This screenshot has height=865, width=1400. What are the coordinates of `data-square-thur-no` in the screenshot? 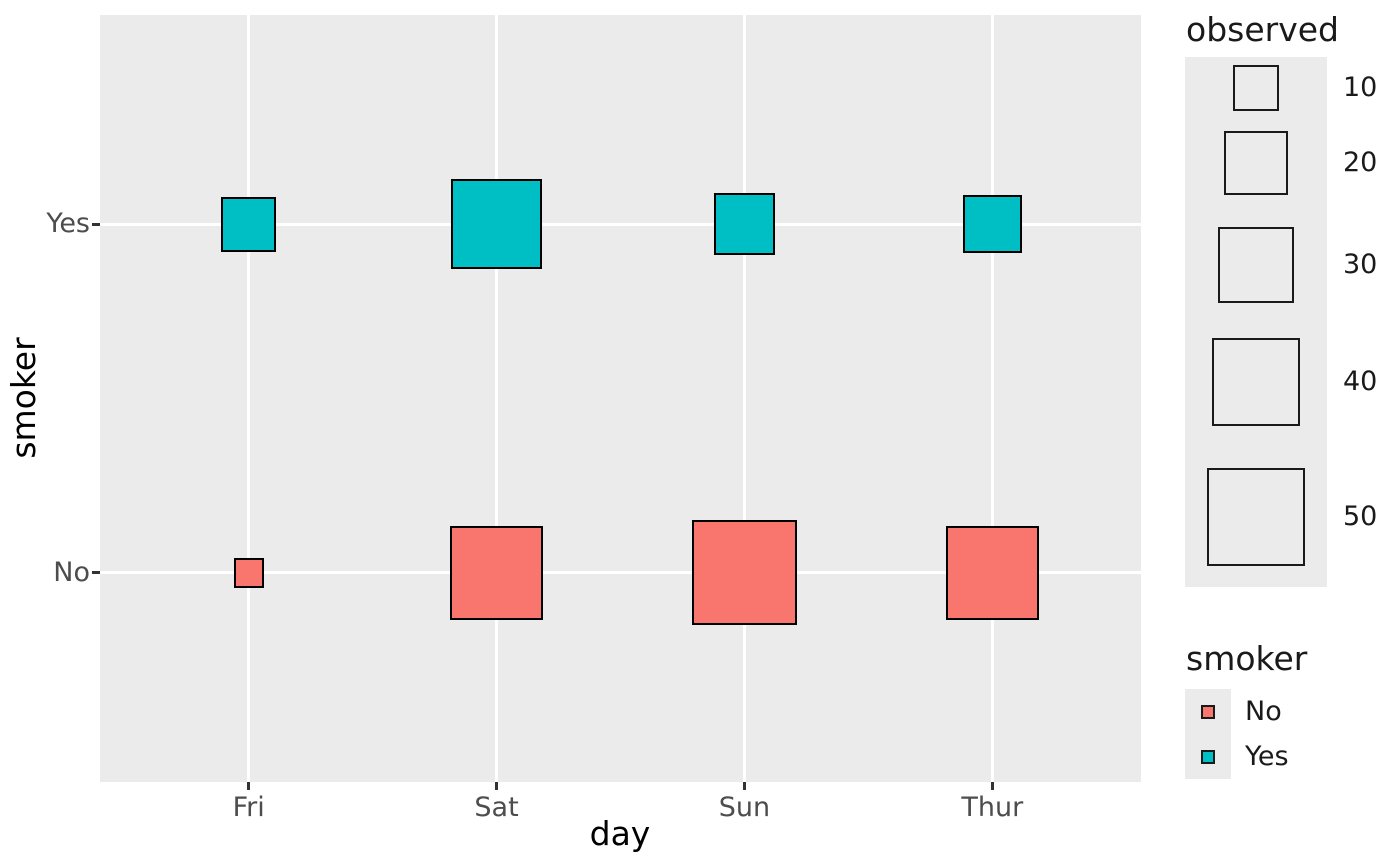 It's located at (992, 573).